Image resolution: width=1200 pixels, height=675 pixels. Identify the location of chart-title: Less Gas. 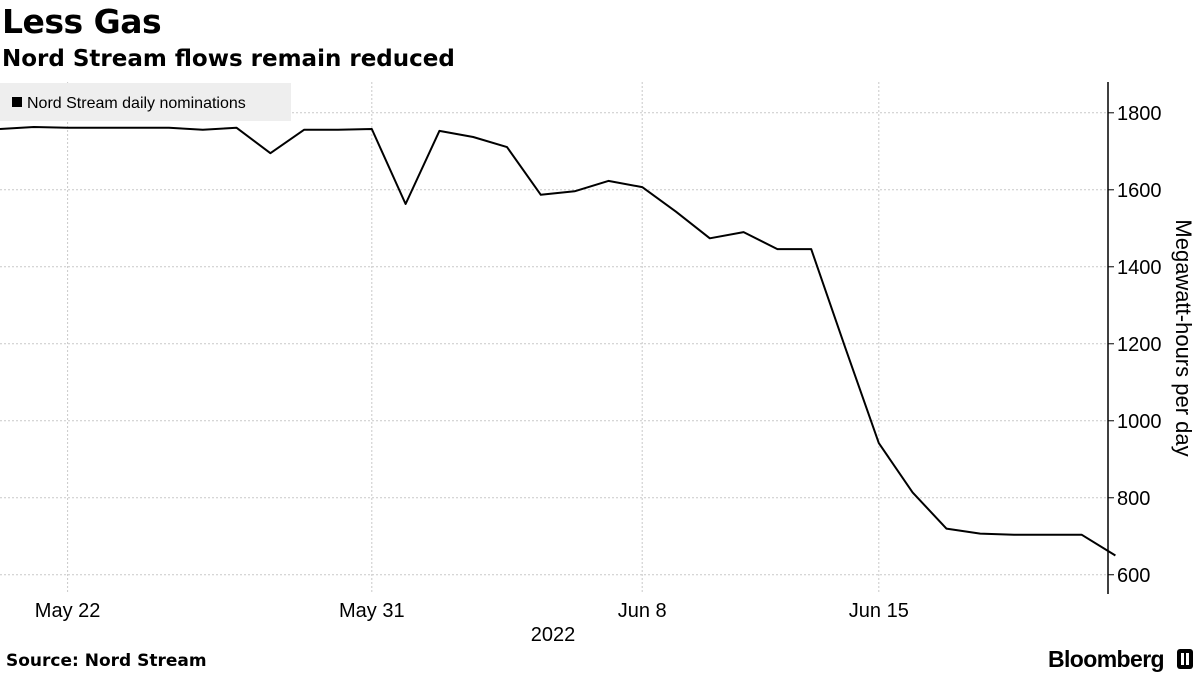
(82, 21).